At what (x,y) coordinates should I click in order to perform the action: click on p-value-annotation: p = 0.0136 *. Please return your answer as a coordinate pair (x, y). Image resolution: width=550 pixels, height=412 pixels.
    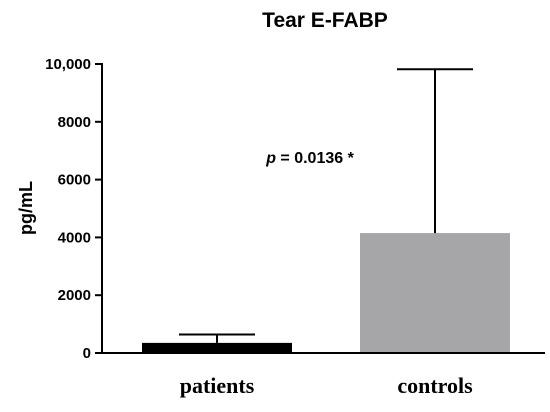
    Looking at the image, I should click on (309, 158).